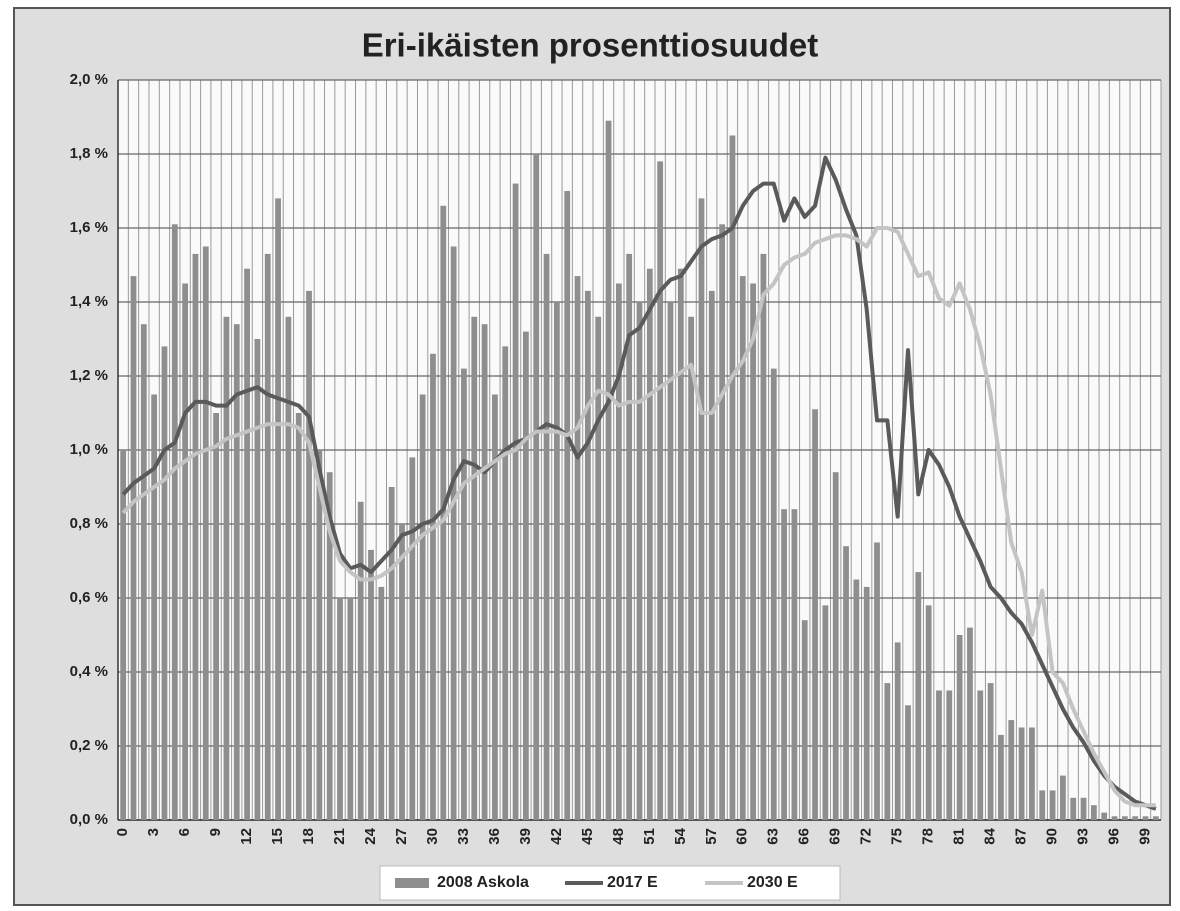 The image size is (1180, 911). Describe the element at coordinates (649, 836) in the screenshot. I see `x-tick-label: 51` at that location.